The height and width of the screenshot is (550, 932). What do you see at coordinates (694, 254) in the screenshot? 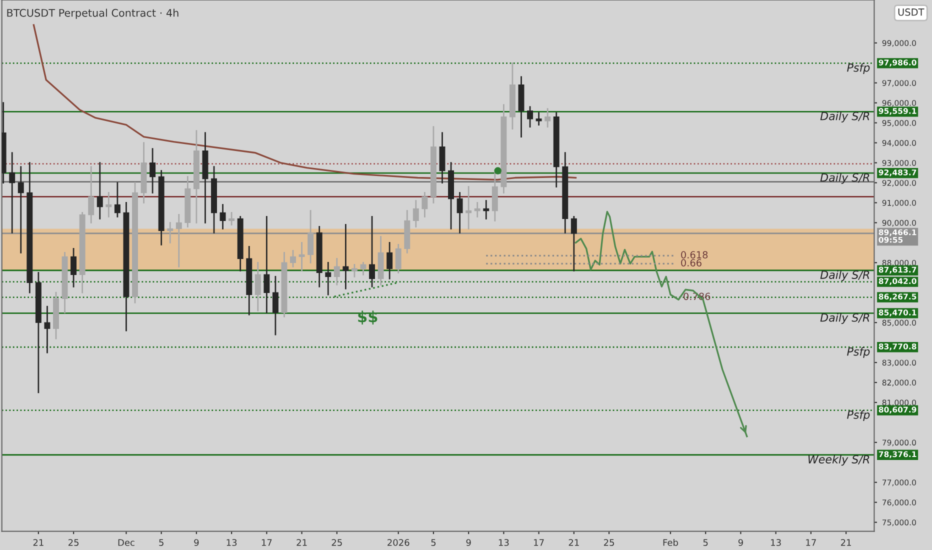
I see `annotation: 0.618` at bounding box center [694, 254].